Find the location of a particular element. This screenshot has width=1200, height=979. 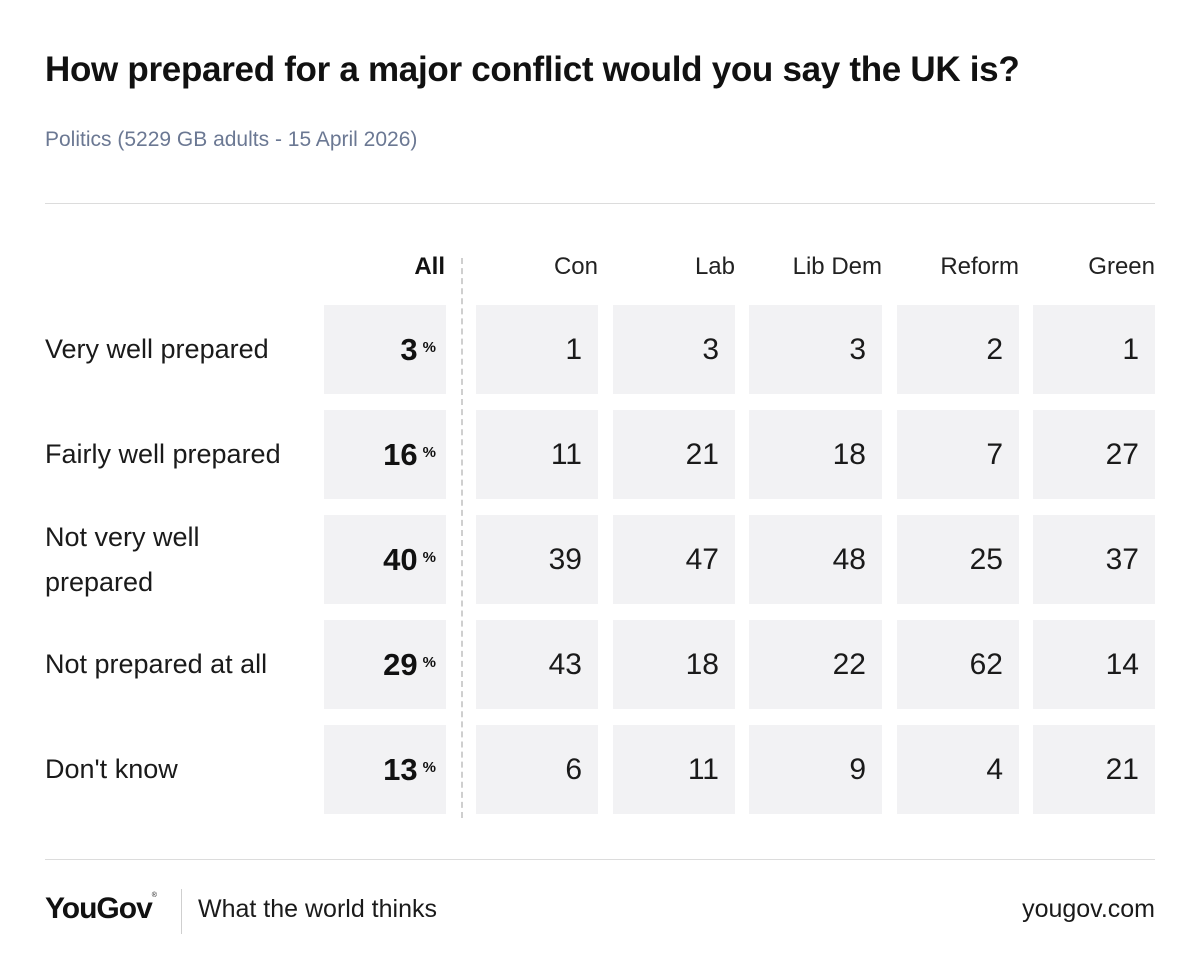

row-label: Very well prepared is located at coordinates (157, 349).